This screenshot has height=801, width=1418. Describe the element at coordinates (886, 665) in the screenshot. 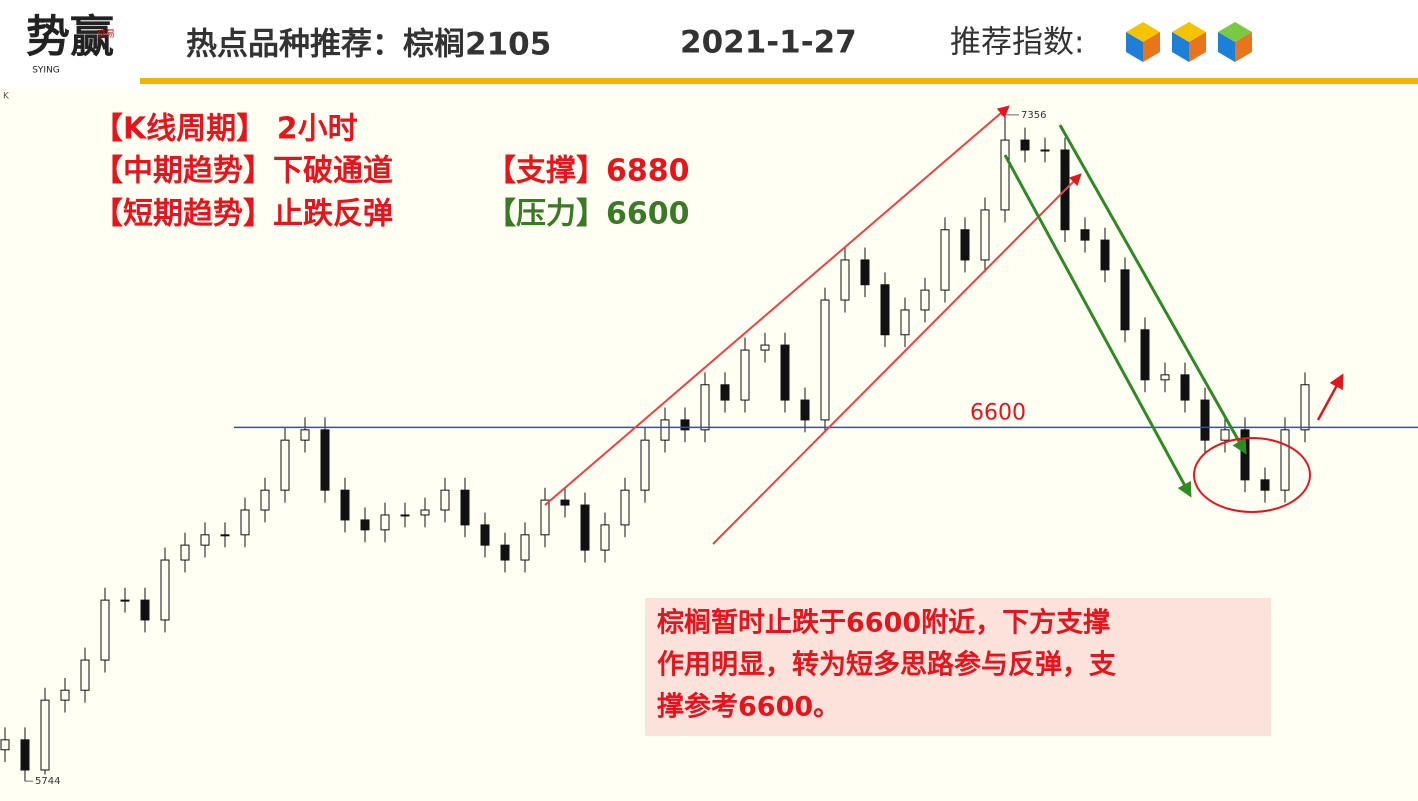

I see `note-line: 作用明显，转为短多思路参与反弹，支` at that location.